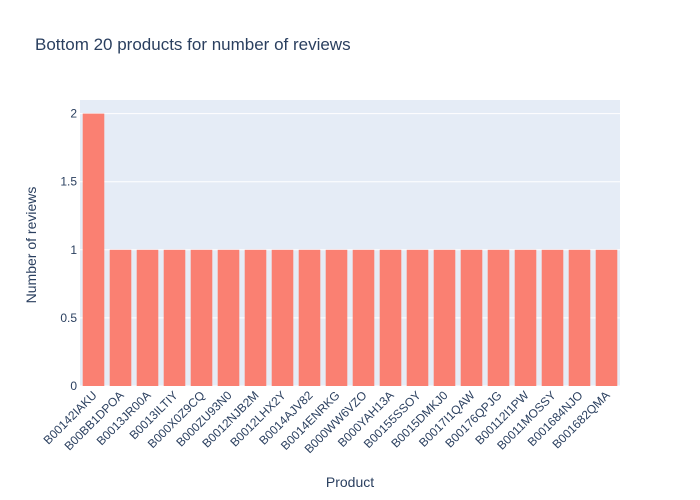 Image resolution: width=700 pixels, height=500 pixels. Describe the element at coordinates (73, 386) in the screenshot. I see `y-tick-label: 0` at that location.